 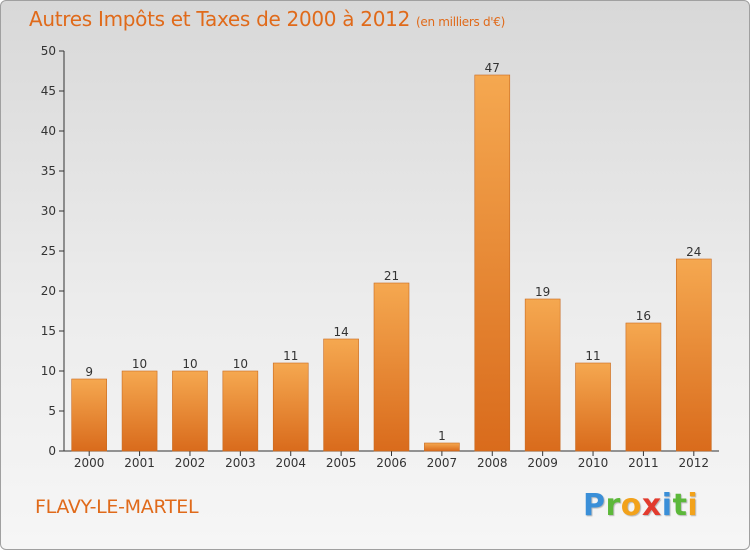 I want to click on x-tick-label: 2006, so click(x=391, y=463).